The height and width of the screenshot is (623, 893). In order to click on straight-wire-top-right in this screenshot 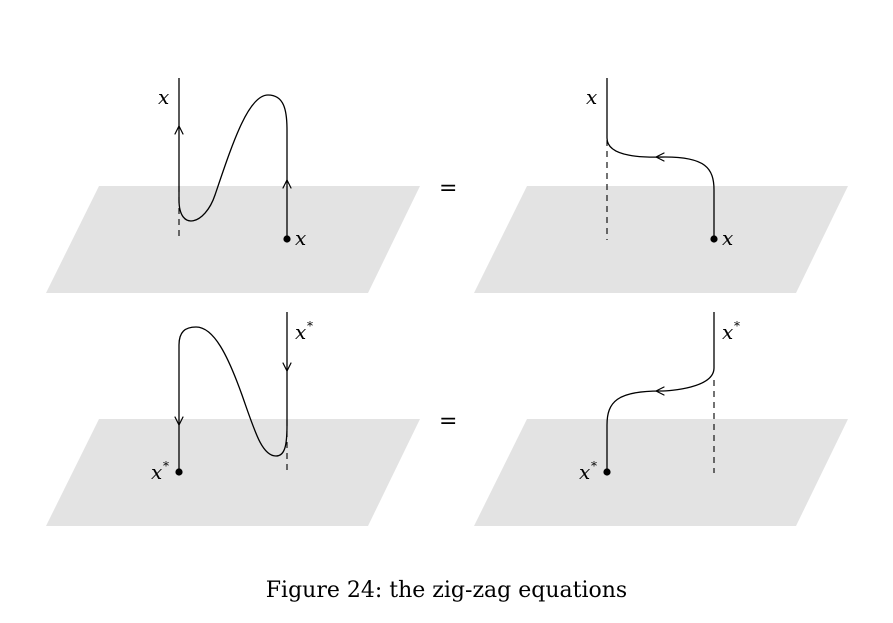, I will do `click(660, 158)`.